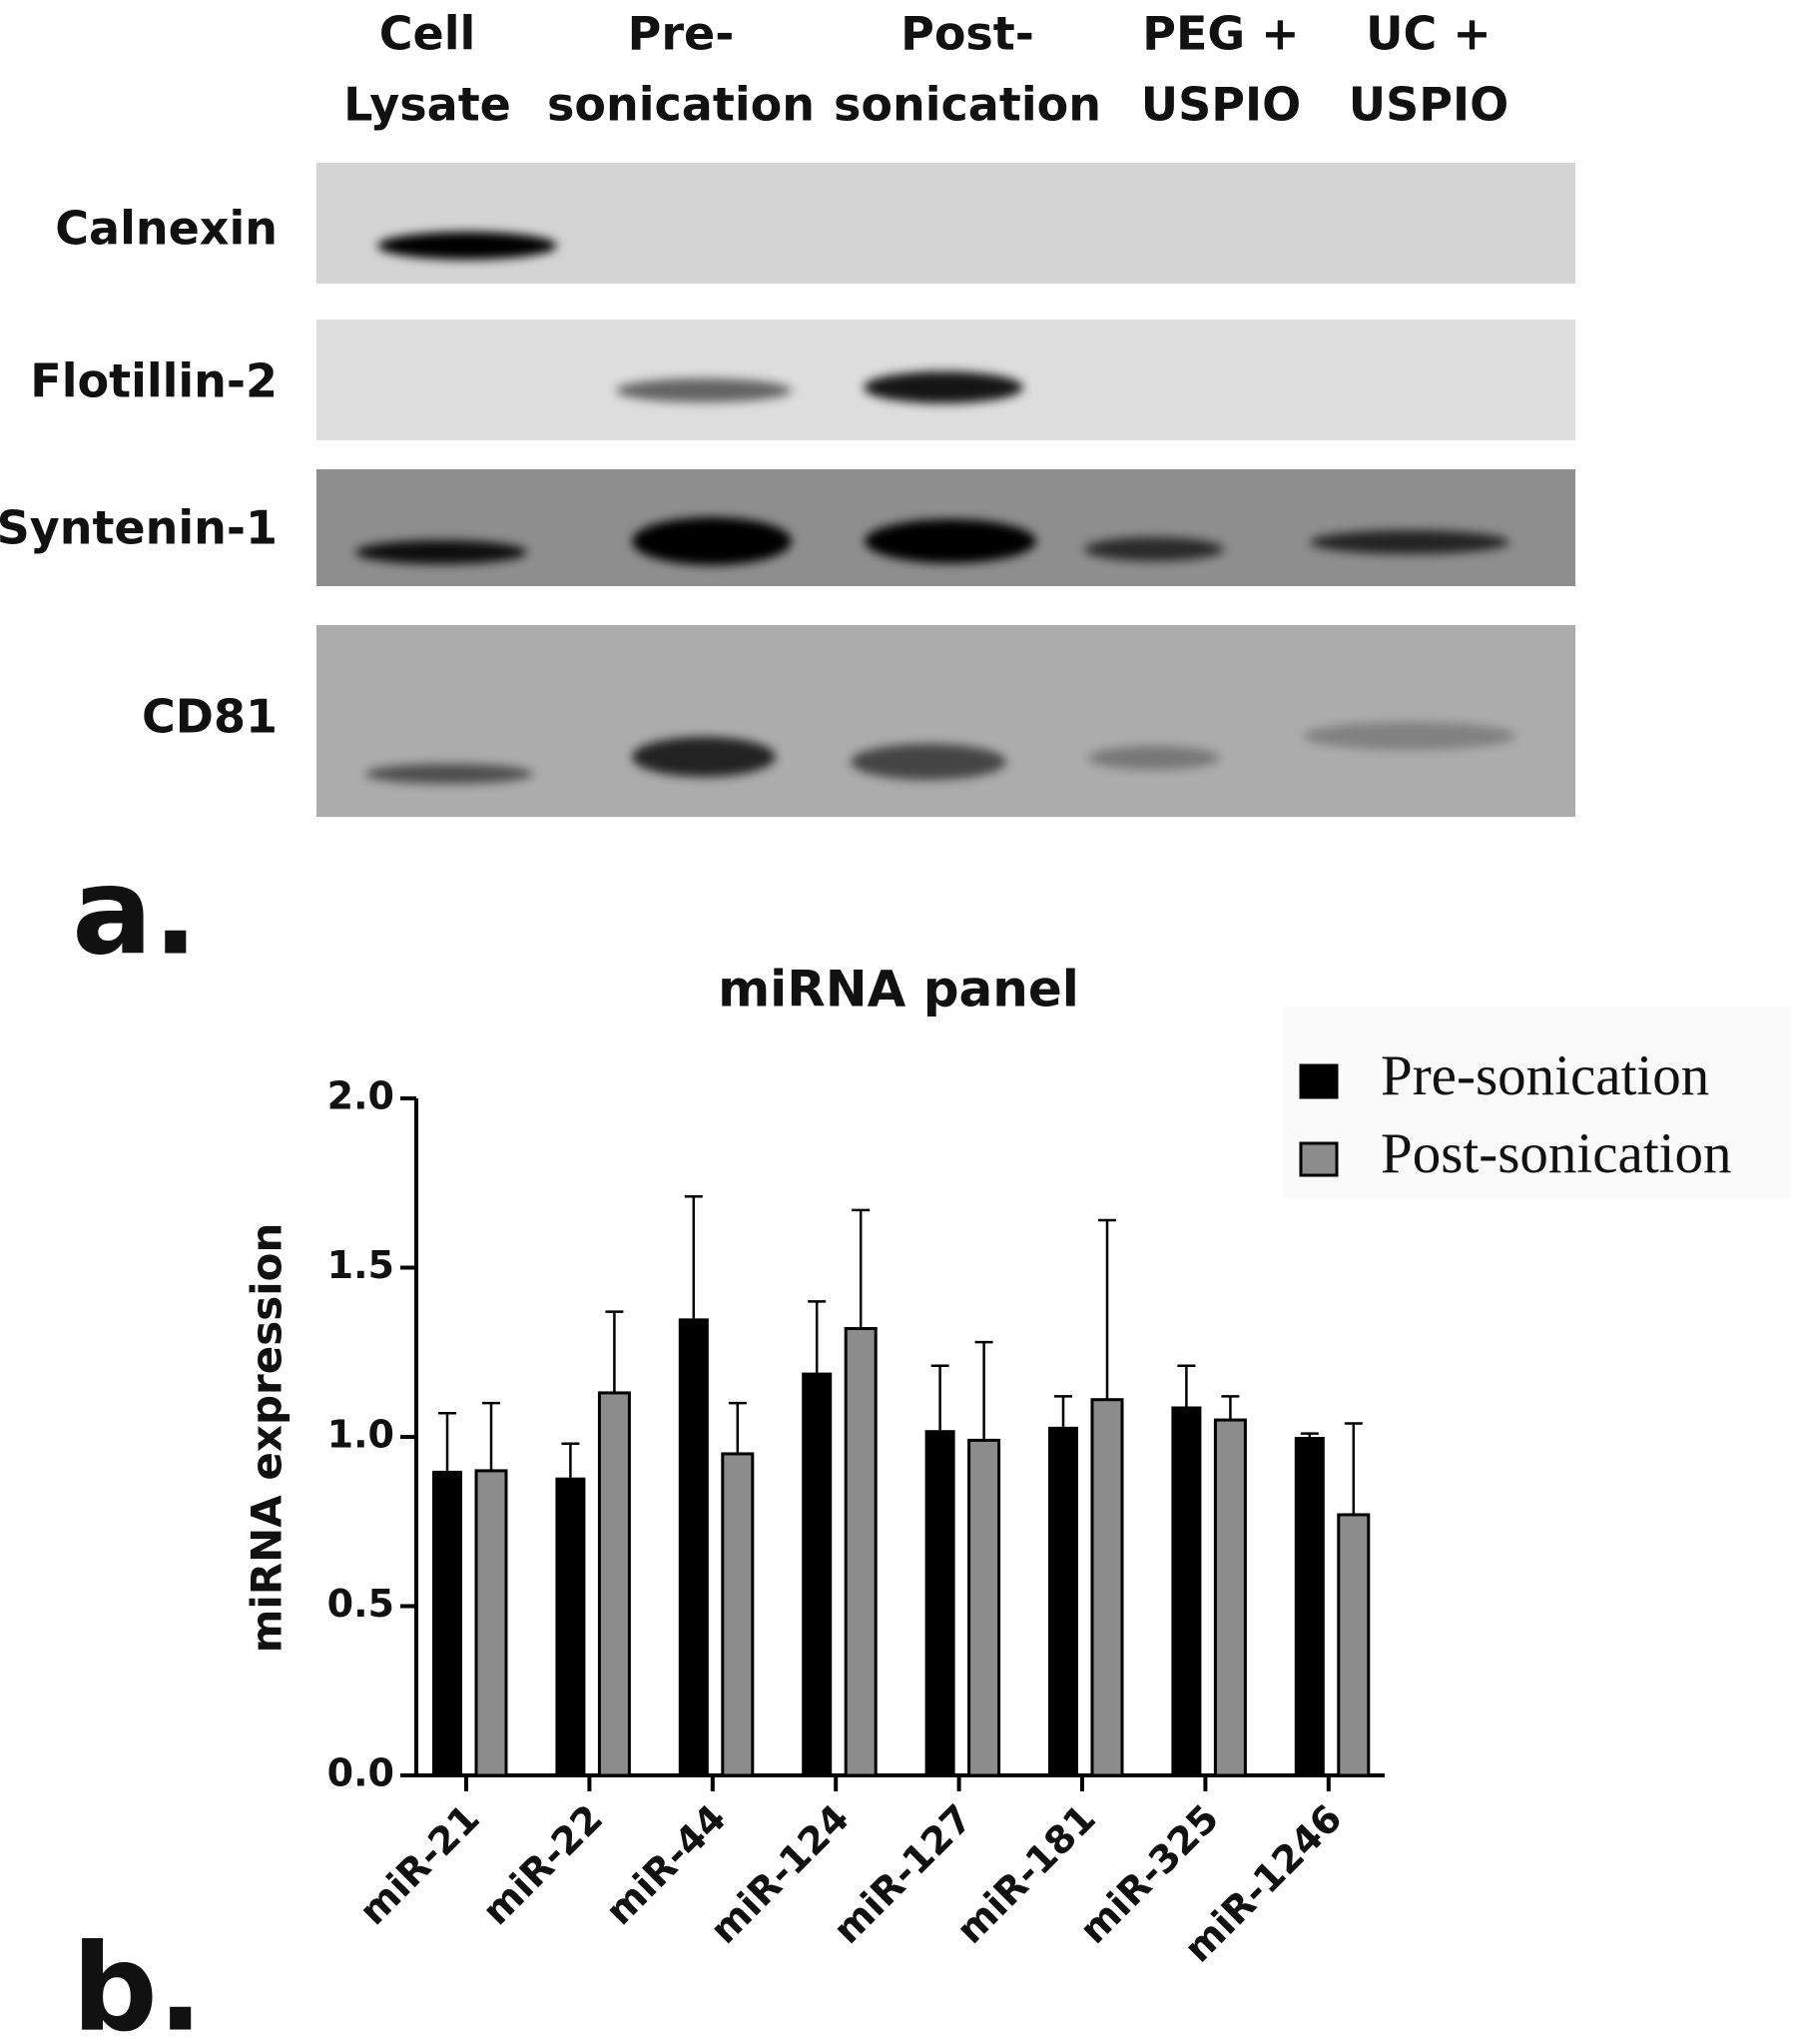 Image resolution: width=1797 pixels, height=2044 pixels. What do you see at coordinates (419, 1865) in the screenshot?
I see `x-tick-label: miR-21` at bounding box center [419, 1865].